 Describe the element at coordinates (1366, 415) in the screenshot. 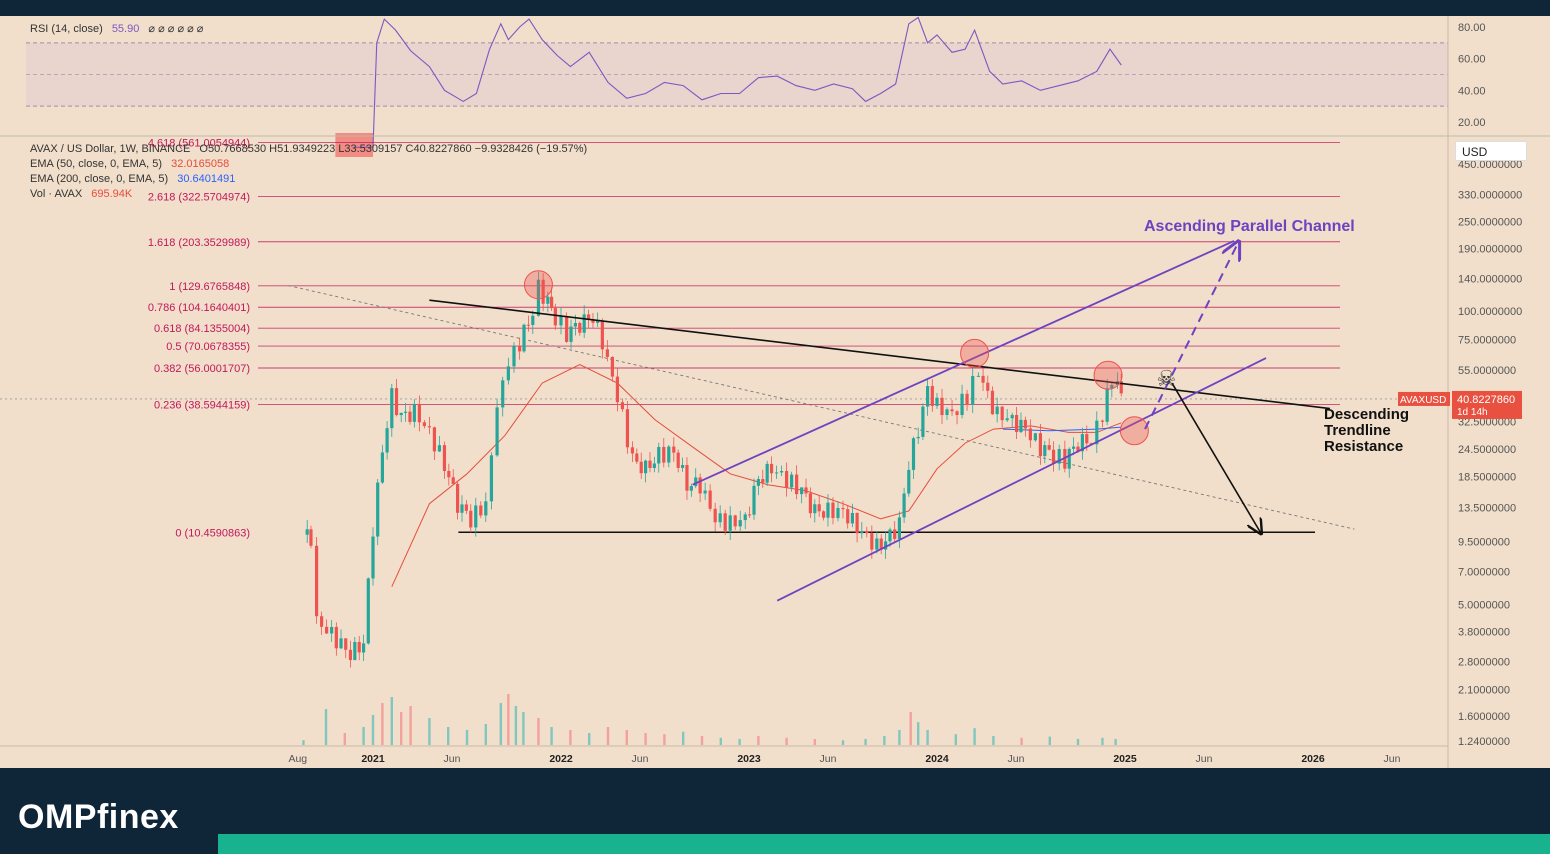

I see `trendline-annotation-line-1: Descending` at that location.